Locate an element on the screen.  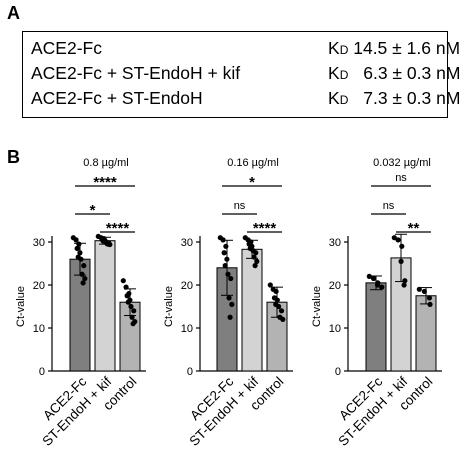
kd-row: ACE2-Fc KD 14.5 ± 1.6 nM is located at coordinates (241, 50).